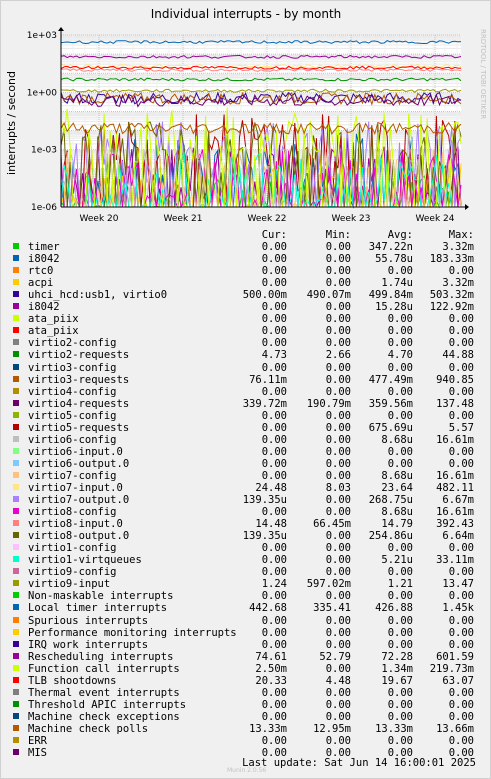 The image size is (491, 779). Describe the element at coordinates (455, 487) in the screenshot. I see `legend-max: 482.11` at that location.